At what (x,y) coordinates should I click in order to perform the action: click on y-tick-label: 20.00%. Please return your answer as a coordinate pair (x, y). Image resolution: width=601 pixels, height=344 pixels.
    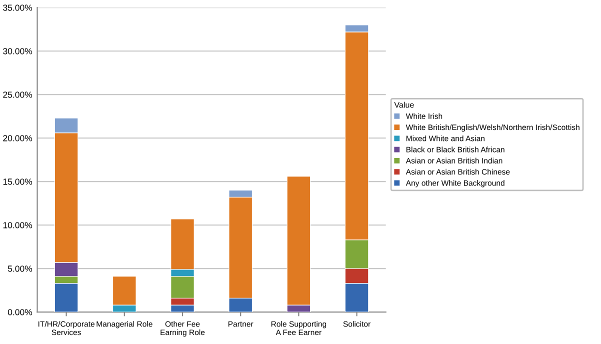
    Looking at the image, I should click on (17, 138).